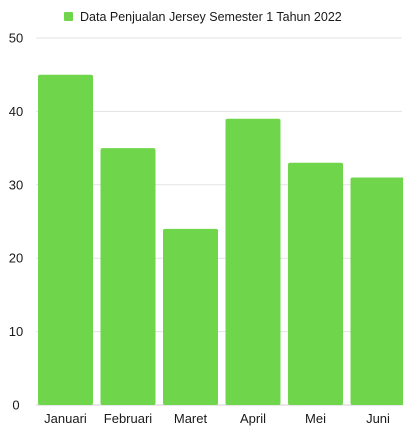 Image resolution: width=403 pixels, height=427 pixels. What do you see at coordinates (128, 276) in the screenshot?
I see `bar-februari` at bounding box center [128, 276].